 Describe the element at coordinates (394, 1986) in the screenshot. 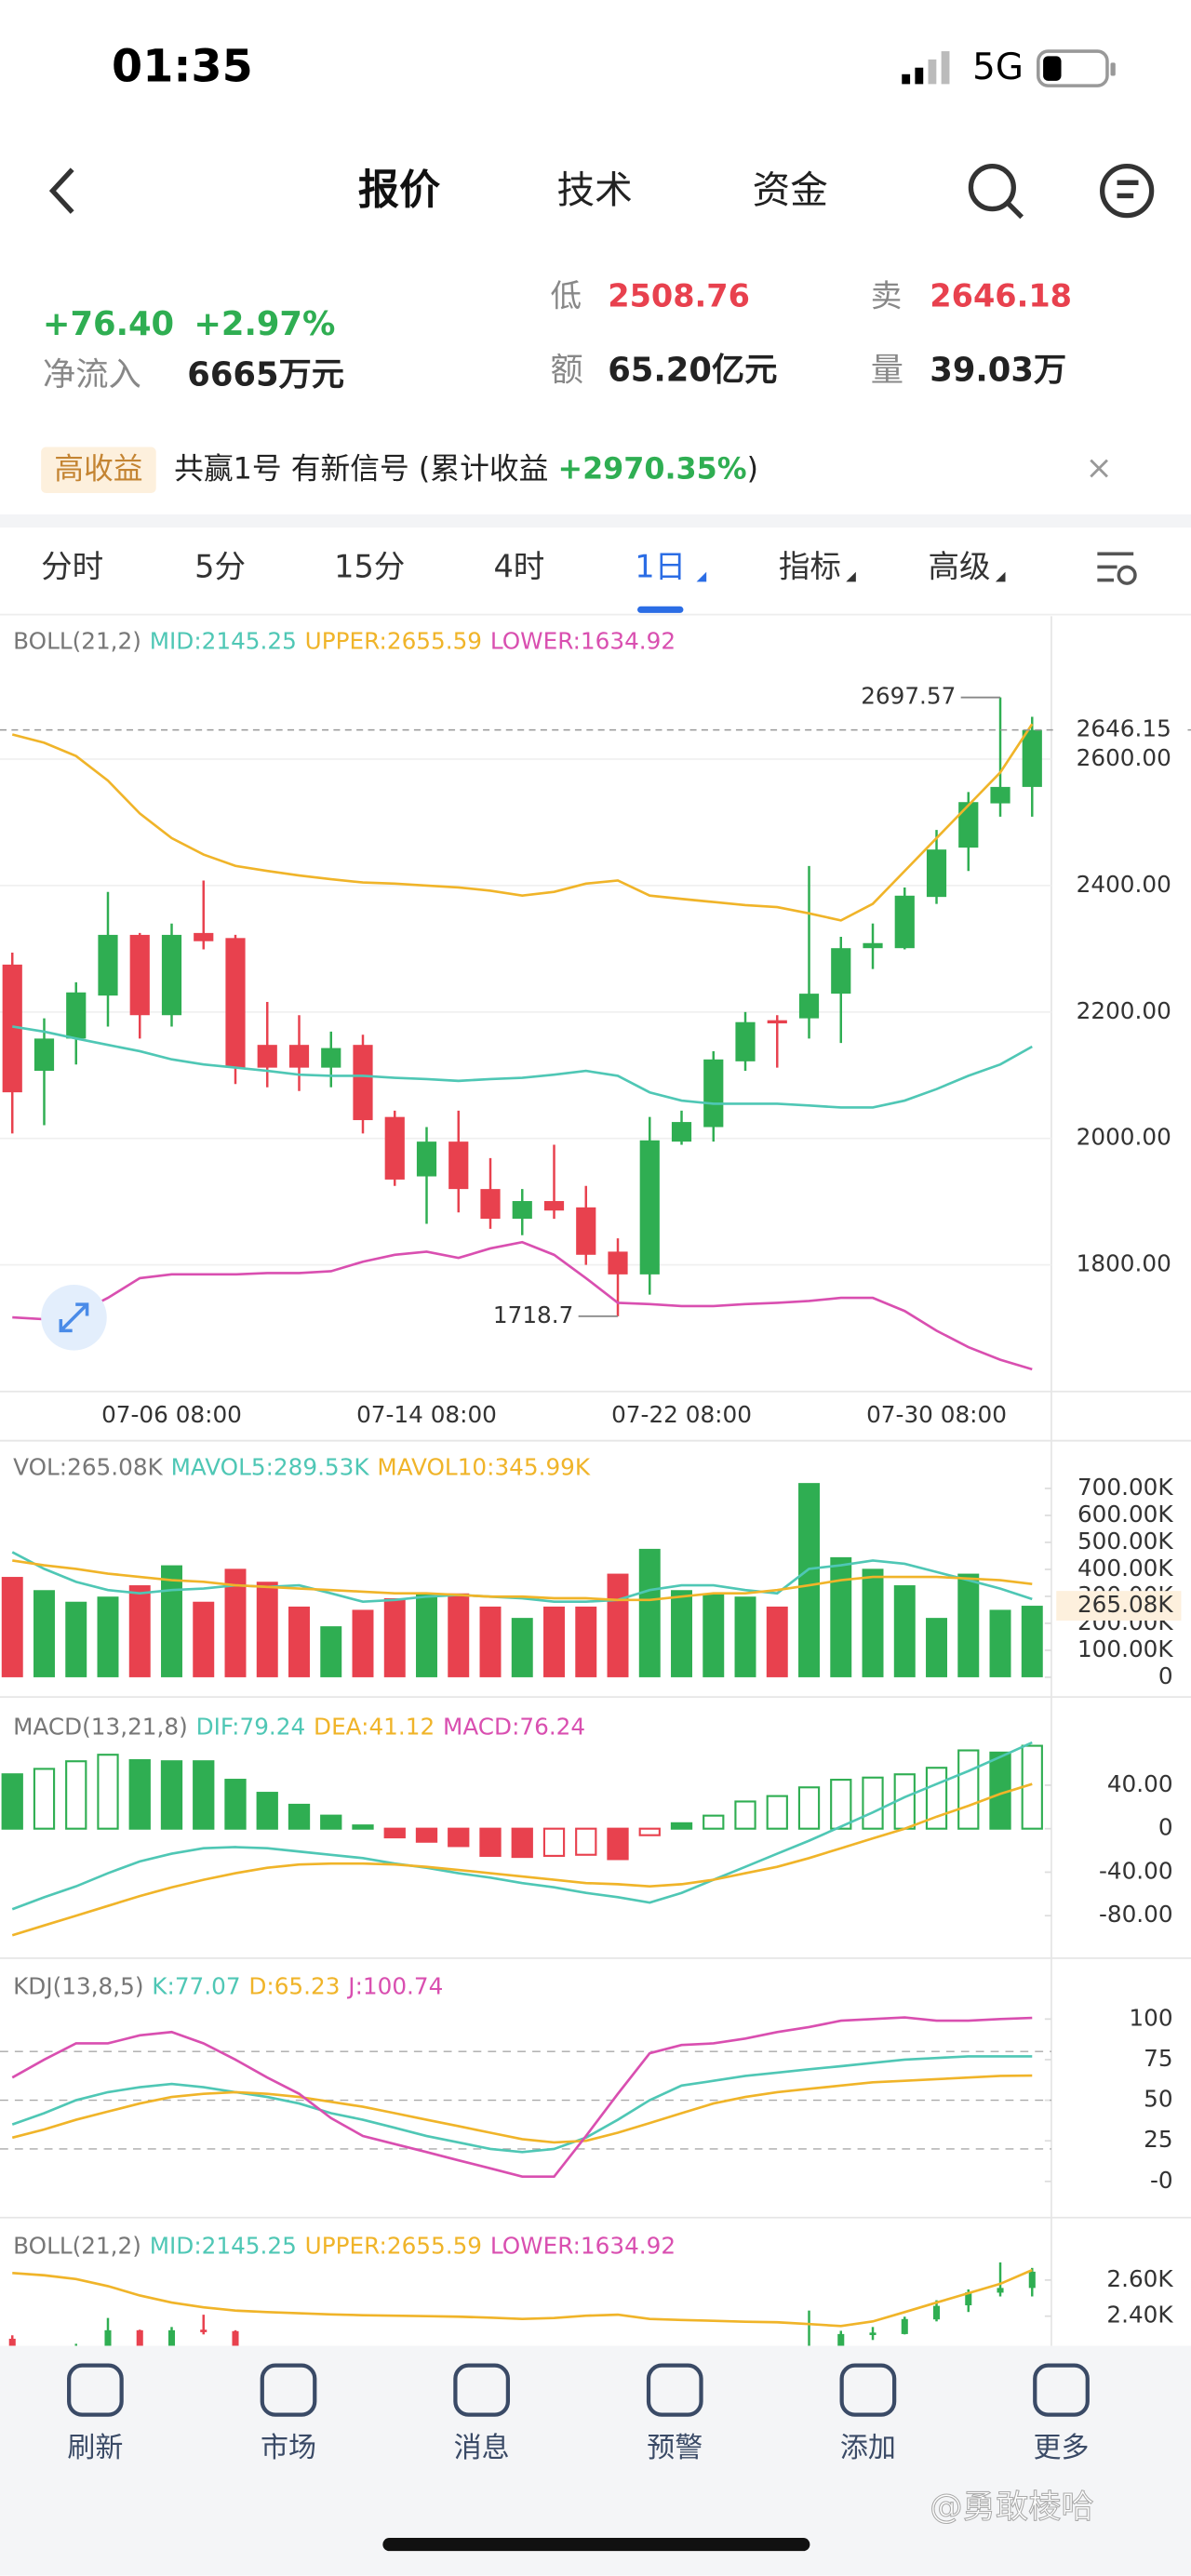

I see `legend-item: J:100.74` at that location.